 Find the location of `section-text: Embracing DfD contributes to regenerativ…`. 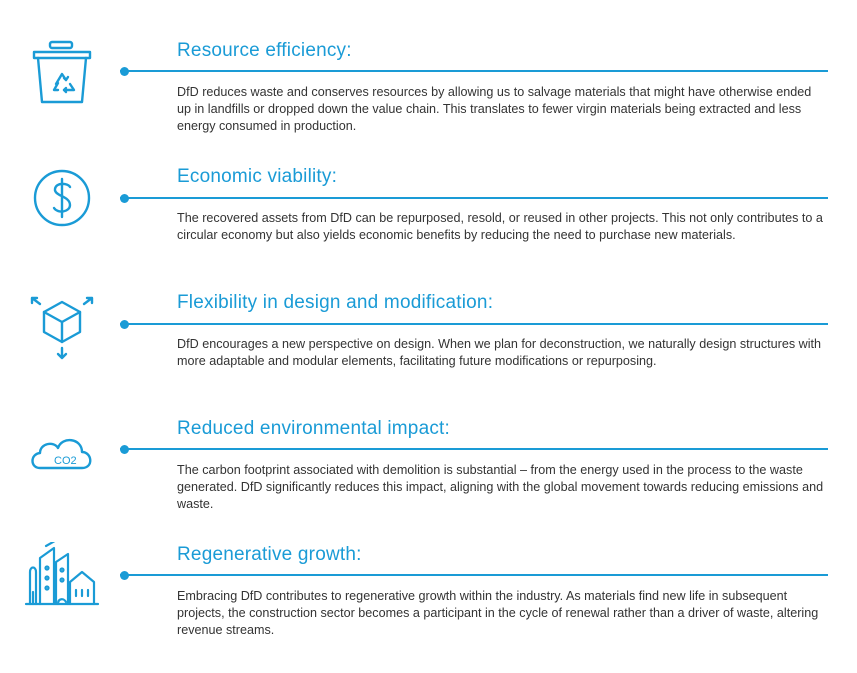

section-text: Embracing DfD contributes to regenerativ… is located at coordinates (498, 613).